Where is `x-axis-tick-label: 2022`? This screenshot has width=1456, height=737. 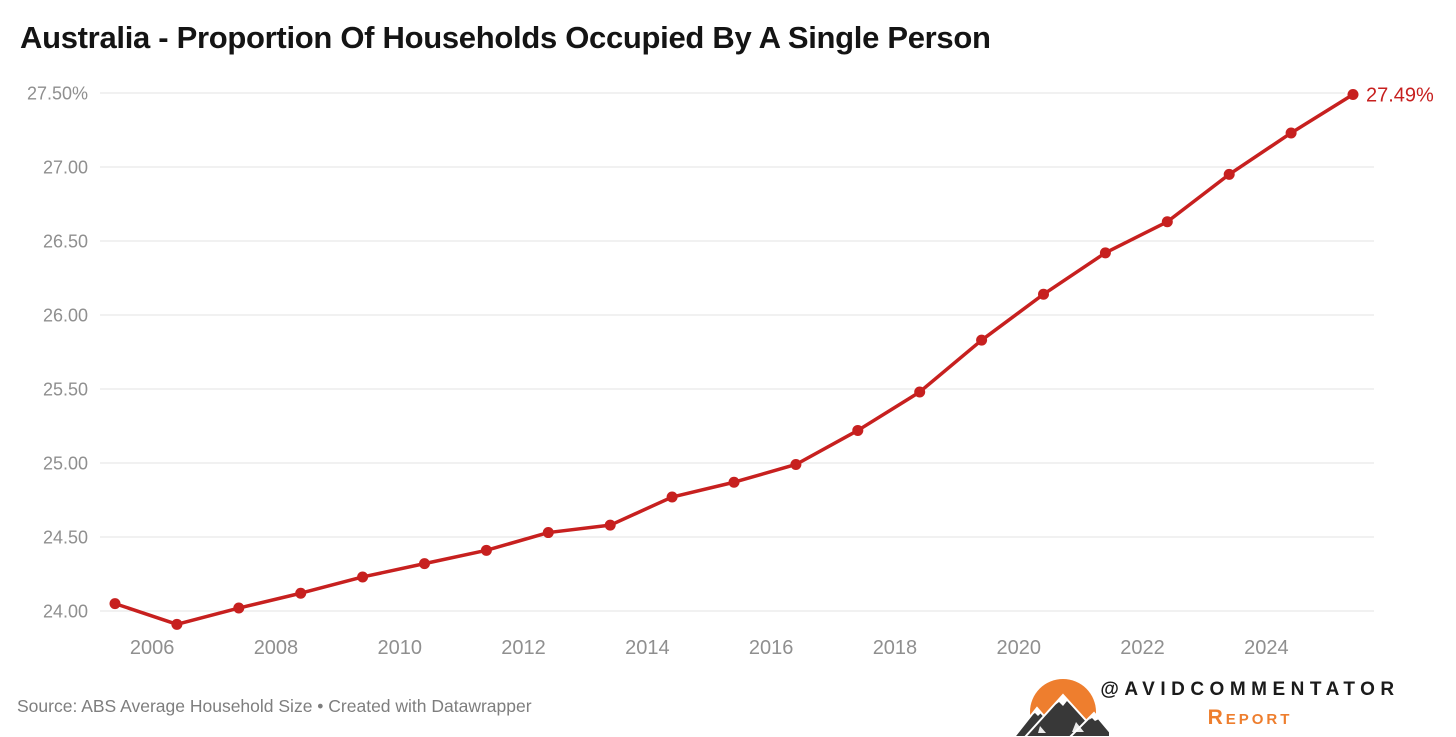
x-axis-tick-label: 2022 is located at coordinates (1142, 648).